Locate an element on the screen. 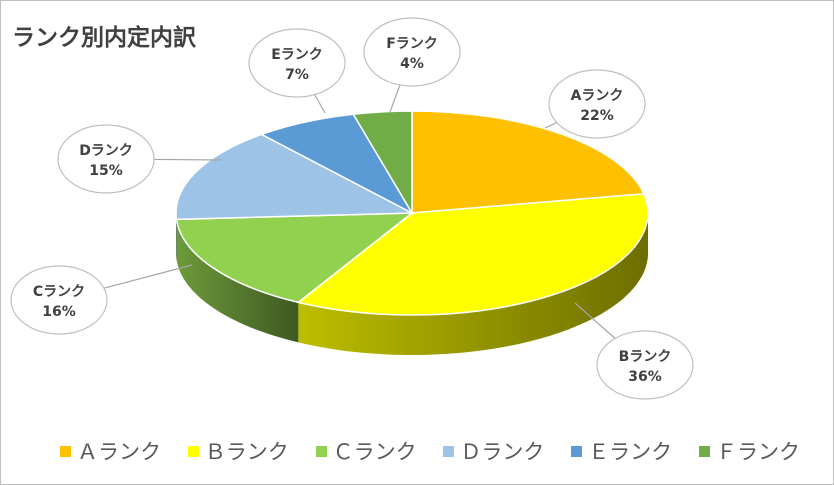  data-label-value-3: 15% is located at coordinates (106, 171).